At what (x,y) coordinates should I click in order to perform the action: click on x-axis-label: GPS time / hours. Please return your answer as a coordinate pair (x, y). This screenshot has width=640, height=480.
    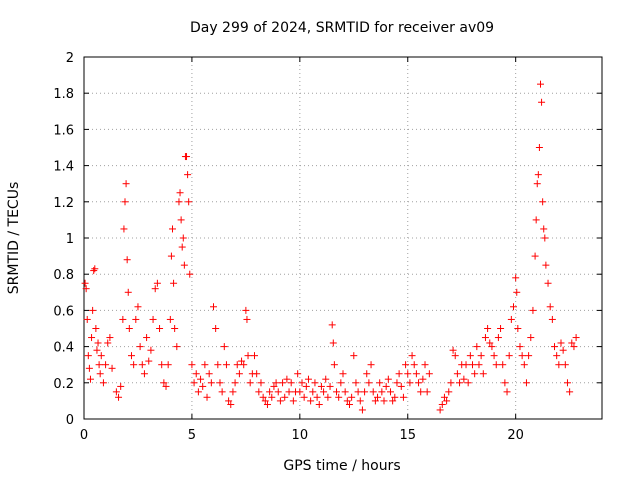
    Looking at the image, I should click on (341, 466).